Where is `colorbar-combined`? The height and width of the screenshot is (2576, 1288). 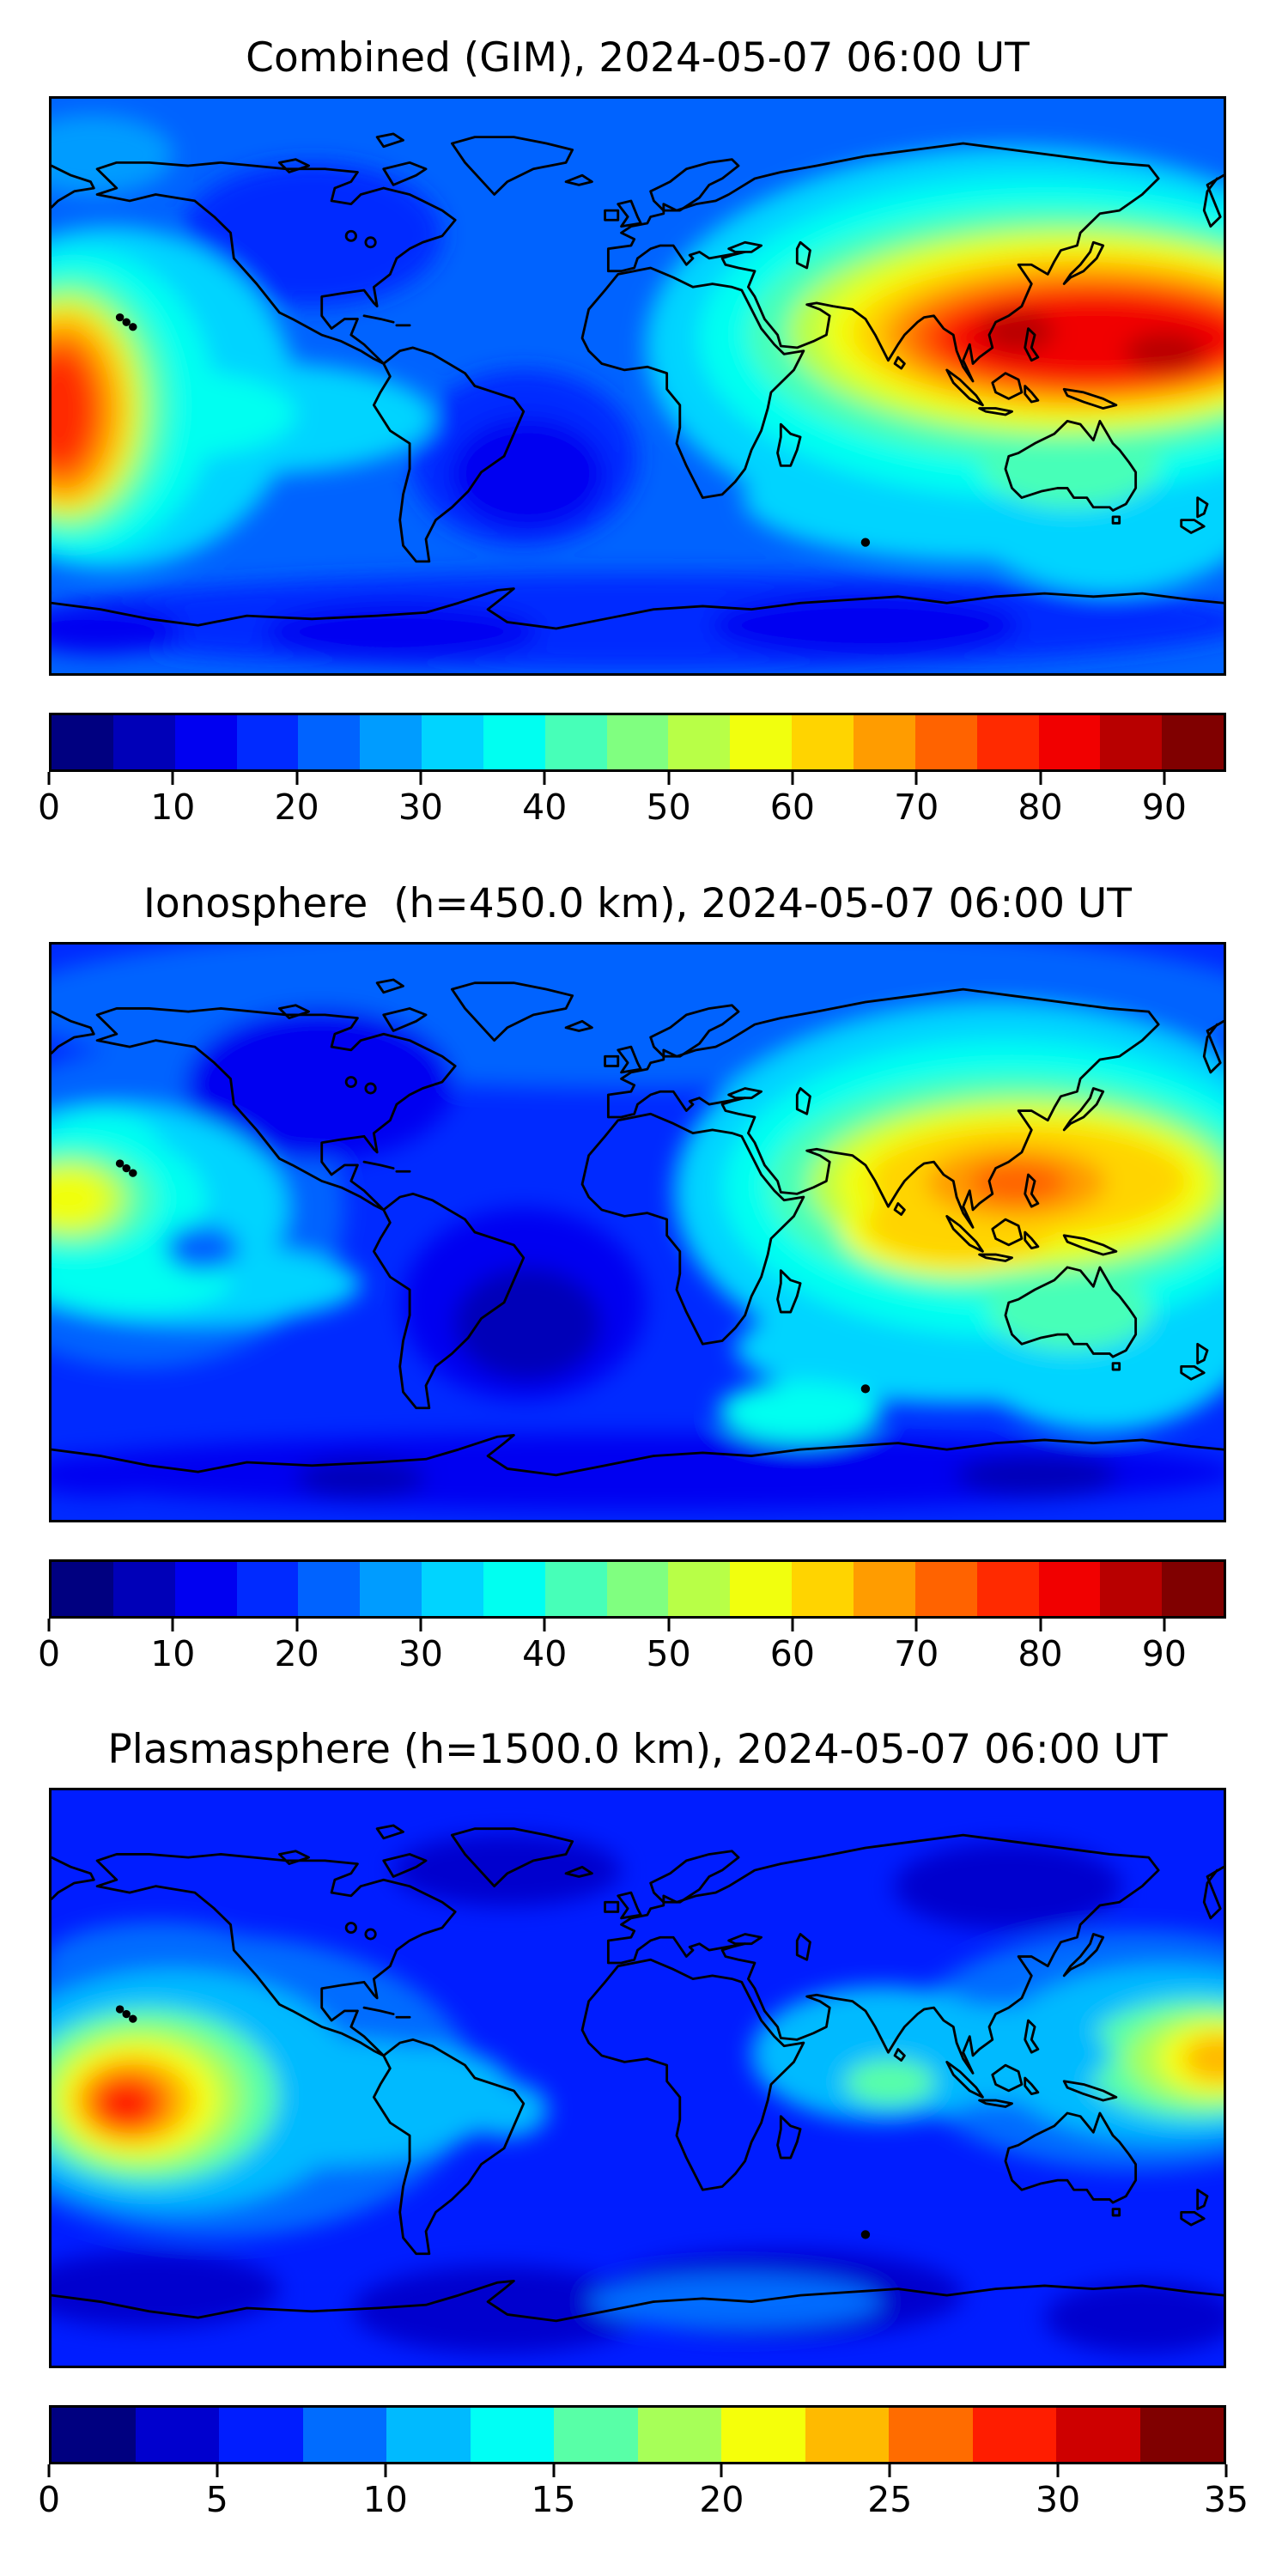 colorbar-combined is located at coordinates (638, 742).